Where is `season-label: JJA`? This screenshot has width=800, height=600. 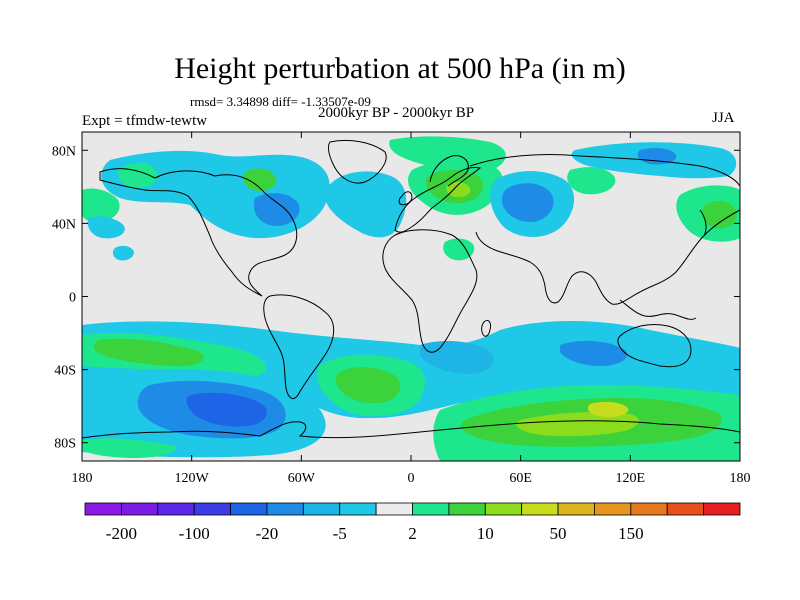 season-label: JJA is located at coordinates (723, 118).